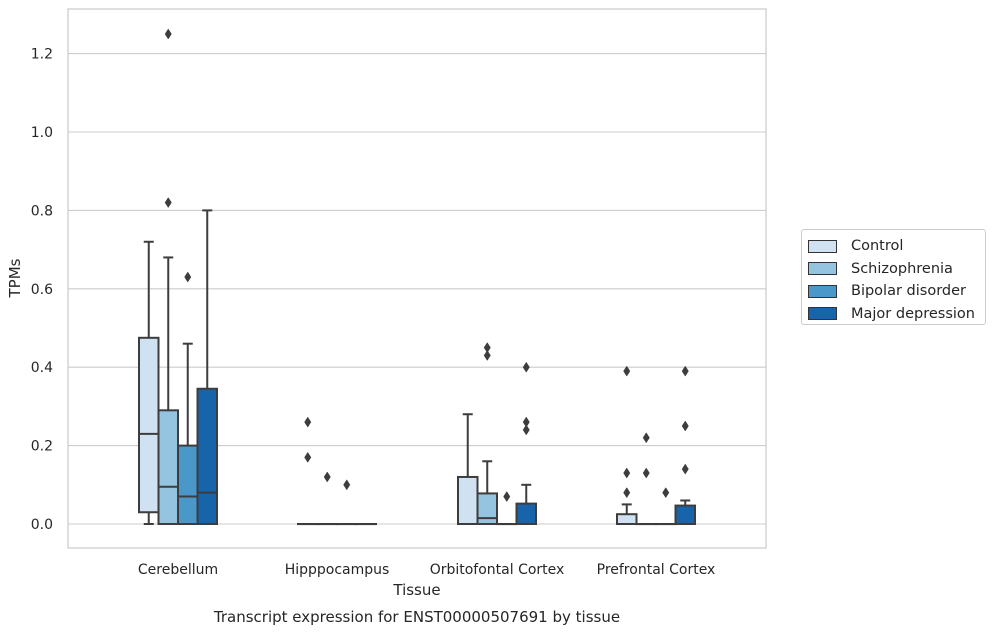 The height and width of the screenshot is (634, 997). Describe the element at coordinates (497, 570) in the screenshot. I see `x-tick-label: Orbitofontal Cortex` at that location.